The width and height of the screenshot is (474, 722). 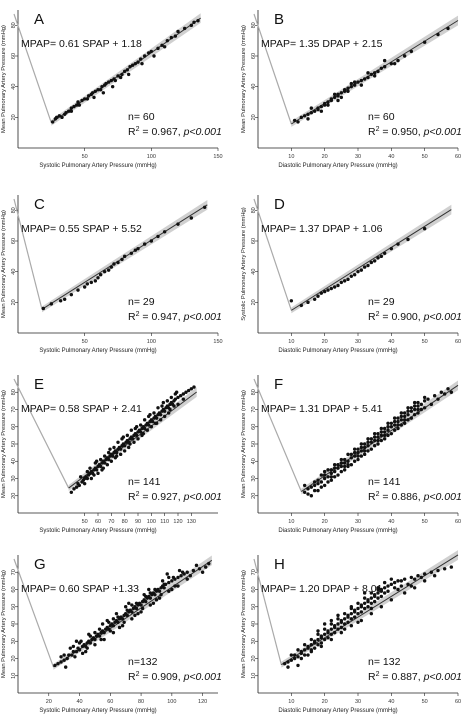 What do you see at coordinates (291, 342) in the screenshot?
I see `x-tick-label: 10` at bounding box center [291, 342].